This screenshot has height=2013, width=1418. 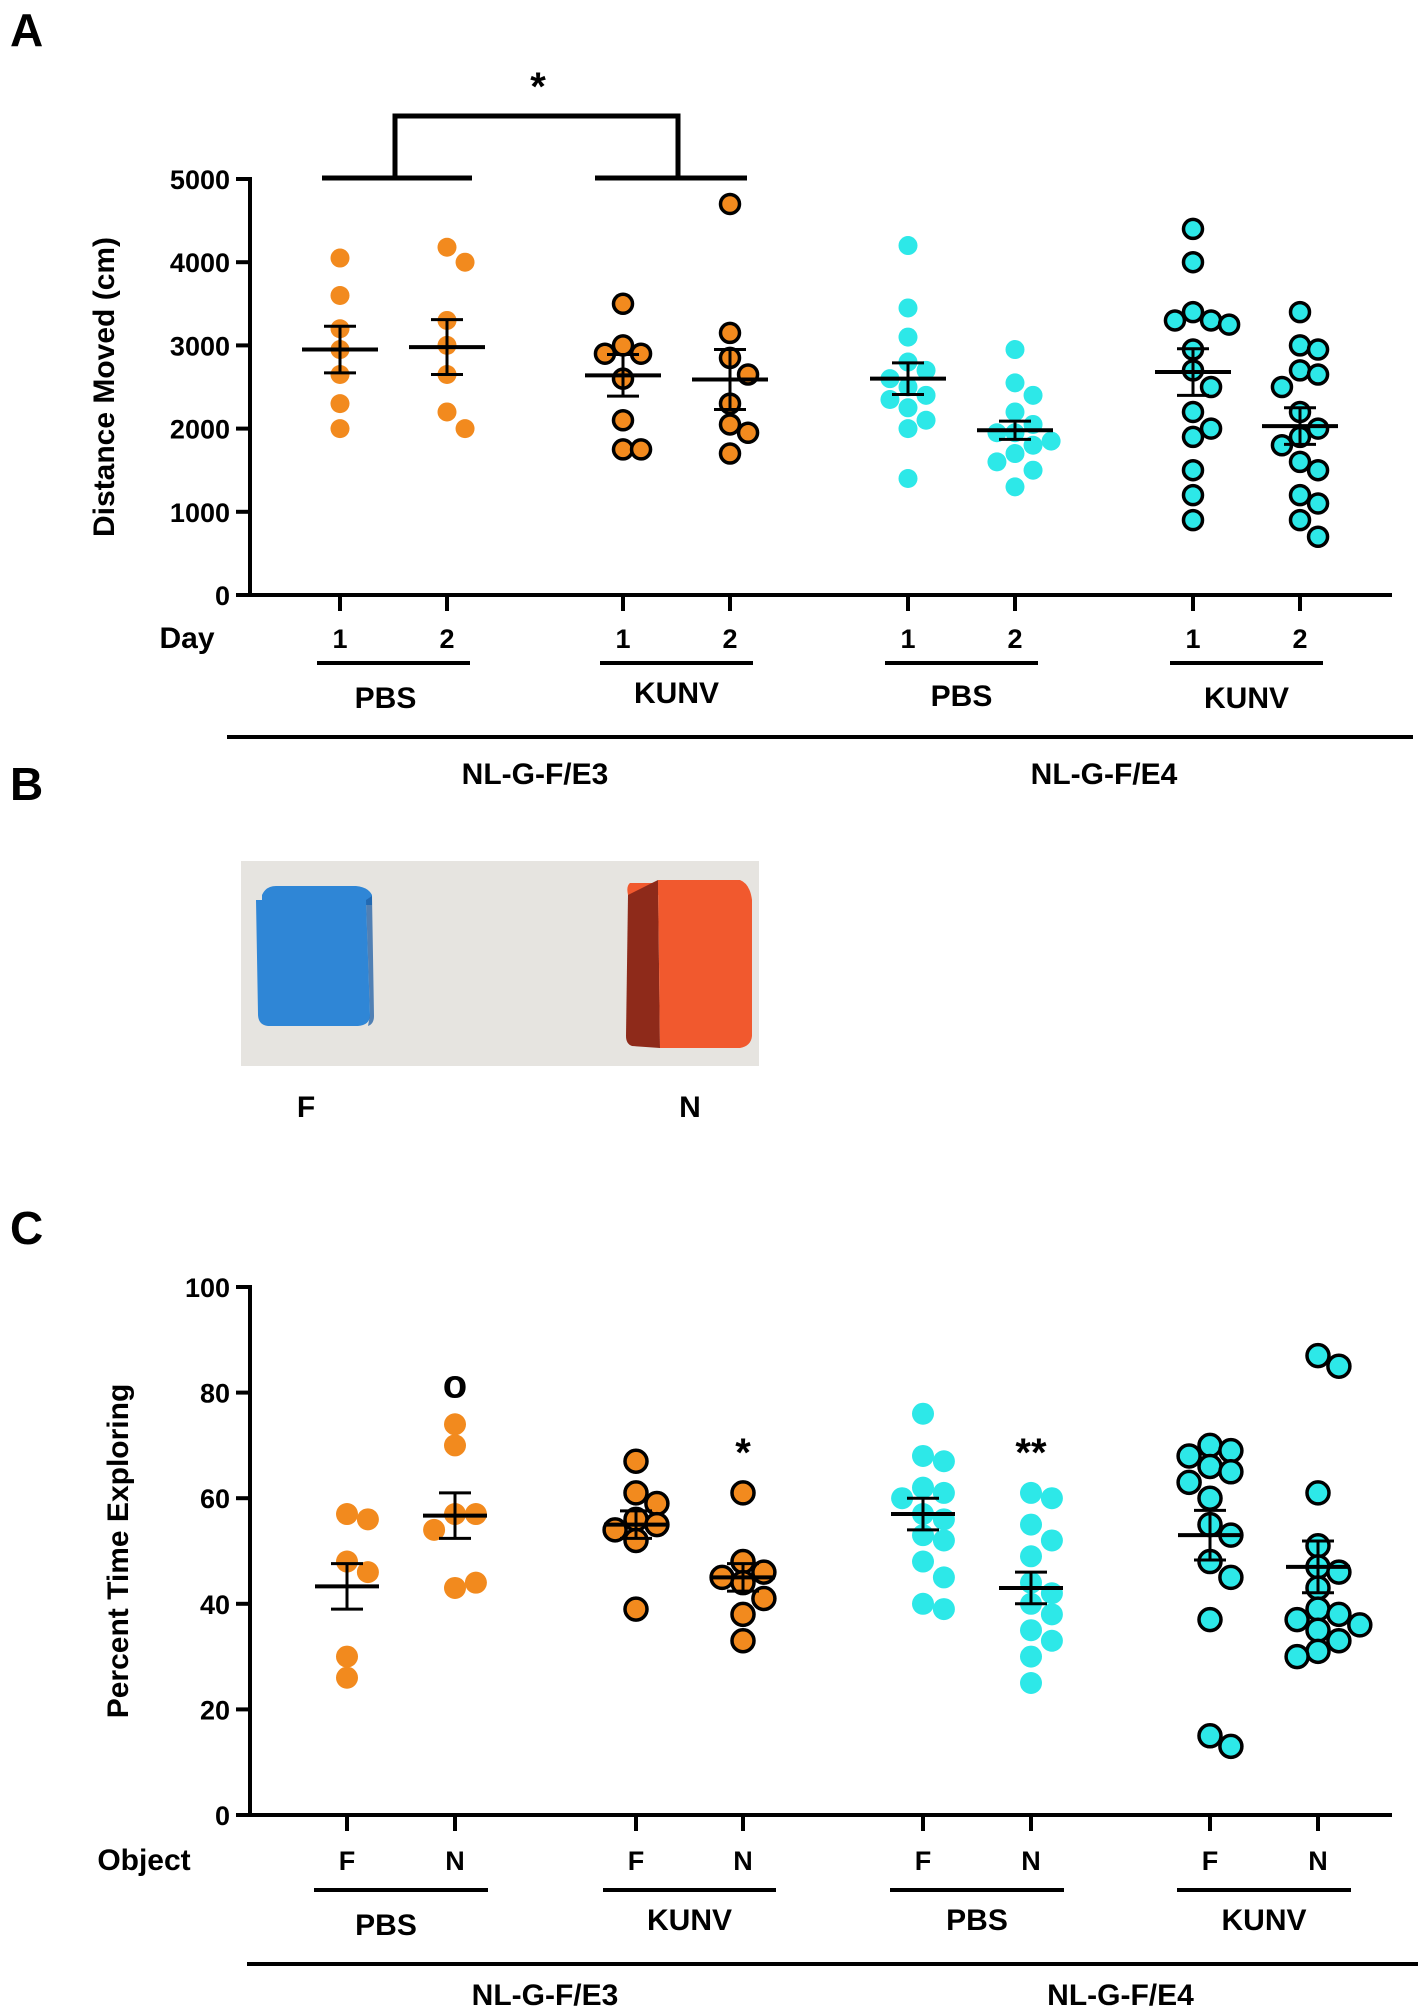 What do you see at coordinates (962, 696) in the screenshot?
I see `treatment-label: PBS` at bounding box center [962, 696].